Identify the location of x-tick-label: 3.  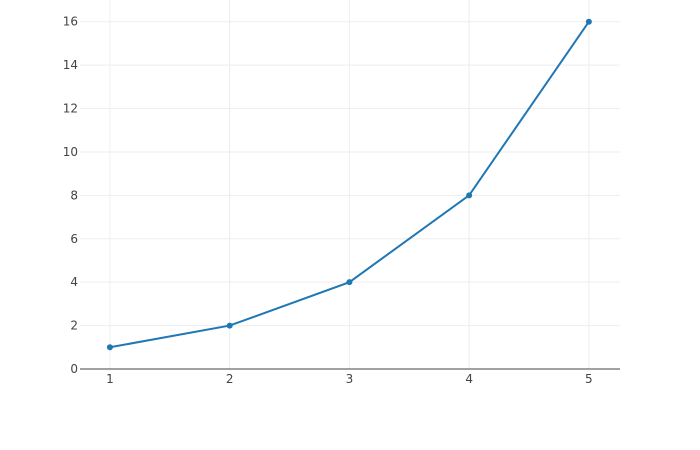
(350, 379).